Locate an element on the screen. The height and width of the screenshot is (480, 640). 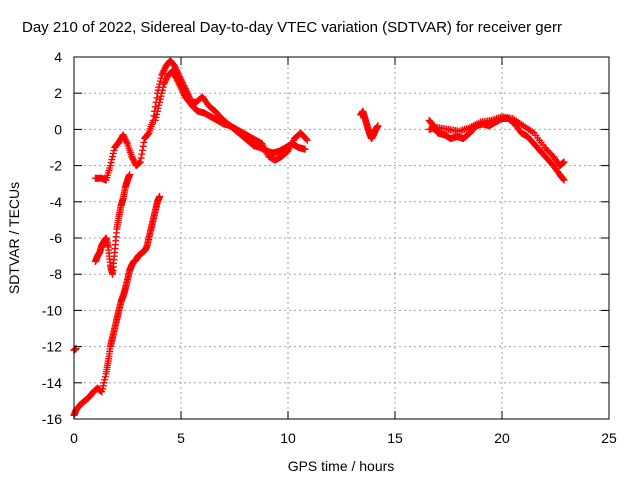
y-tick-labels: 4 2 0 -2 -4 -6 -8 -10 -12 -14 -16 is located at coordinates (52, 238).